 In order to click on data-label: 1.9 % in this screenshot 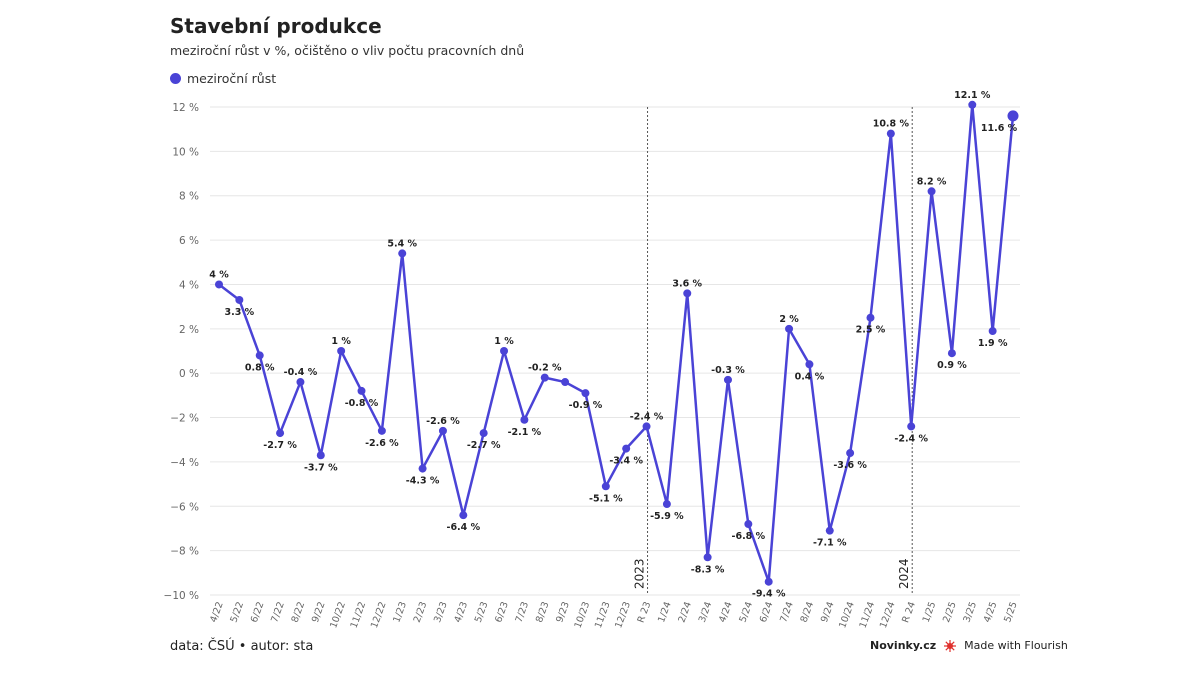, I will do `click(993, 343)`.